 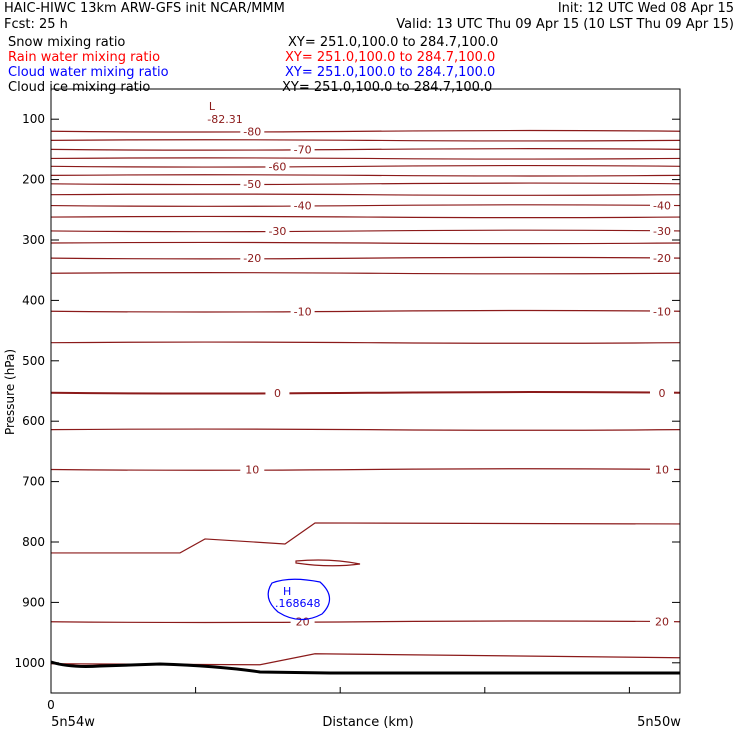 I want to click on isotherm-line-minus80, so click(x=365, y=131).